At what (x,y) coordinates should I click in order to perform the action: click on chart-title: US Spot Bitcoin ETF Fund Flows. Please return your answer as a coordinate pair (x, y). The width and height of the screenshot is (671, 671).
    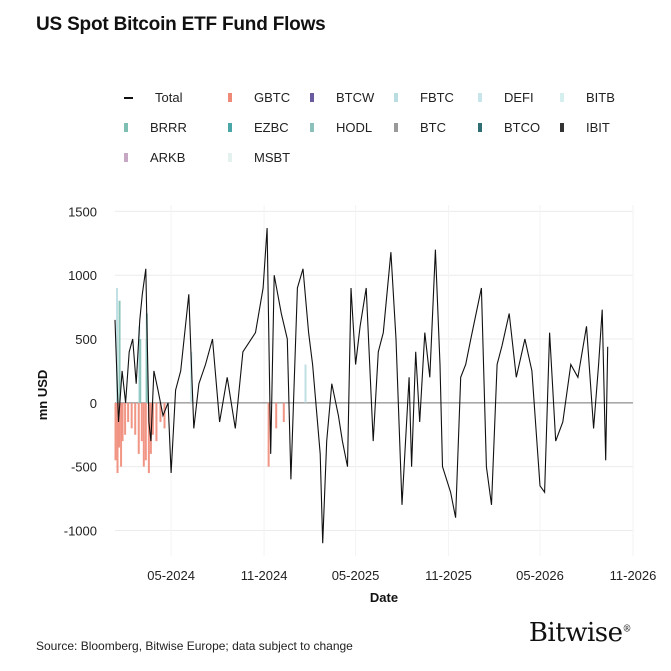
    Looking at the image, I should click on (181, 24).